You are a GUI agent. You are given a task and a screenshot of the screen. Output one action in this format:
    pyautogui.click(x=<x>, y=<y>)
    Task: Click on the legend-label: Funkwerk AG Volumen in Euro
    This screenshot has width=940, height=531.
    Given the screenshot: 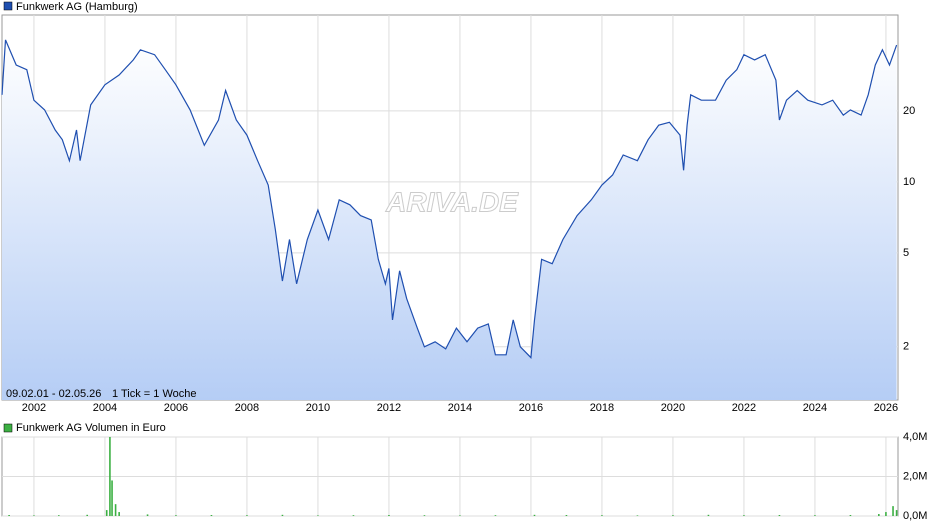 What is the action you would take?
    pyautogui.click(x=91, y=428)
    